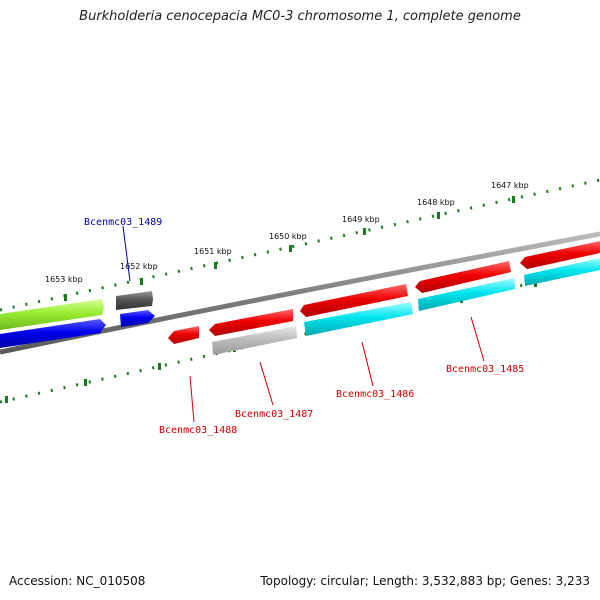  Describe the element at coordinates (134, 300) in the screenshot. I see `feature-dark-gray` at that location.